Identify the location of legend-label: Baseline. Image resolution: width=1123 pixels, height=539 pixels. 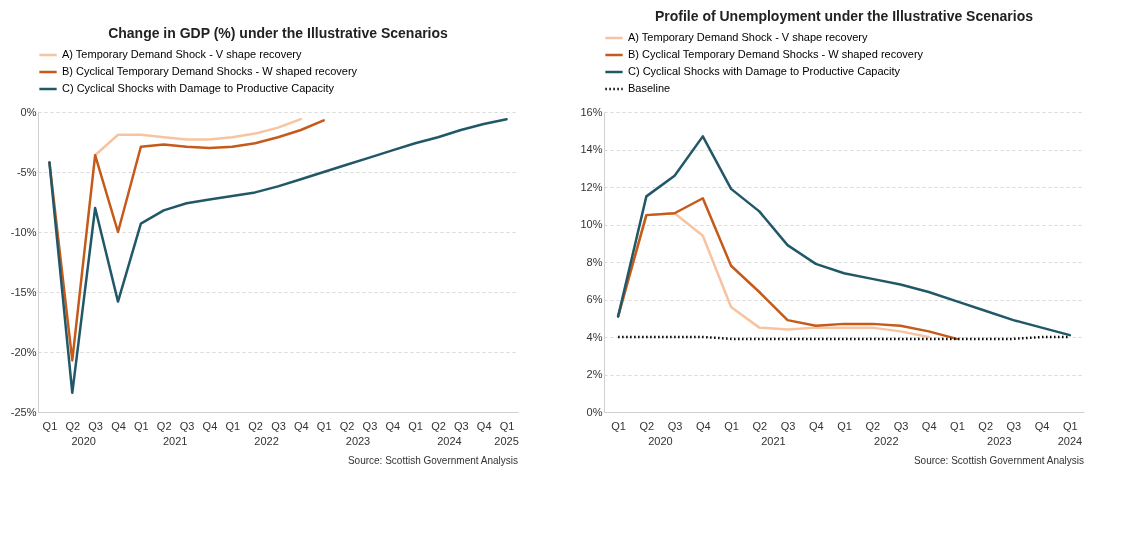
(649, 88).